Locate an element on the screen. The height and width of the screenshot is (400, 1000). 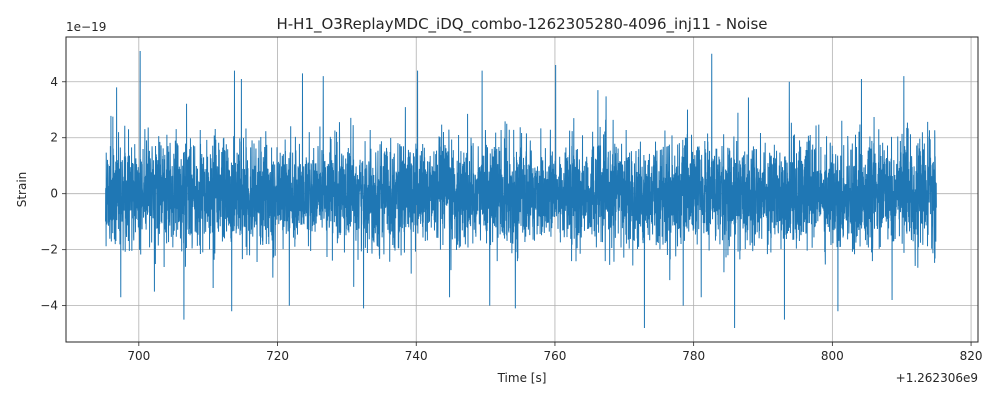
x-tick-label: 740 is located at coordinates (416, 356).